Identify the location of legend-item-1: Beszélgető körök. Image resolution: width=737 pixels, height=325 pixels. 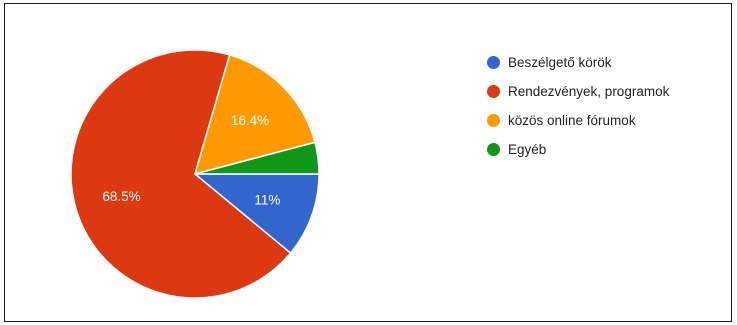
(578, 62).